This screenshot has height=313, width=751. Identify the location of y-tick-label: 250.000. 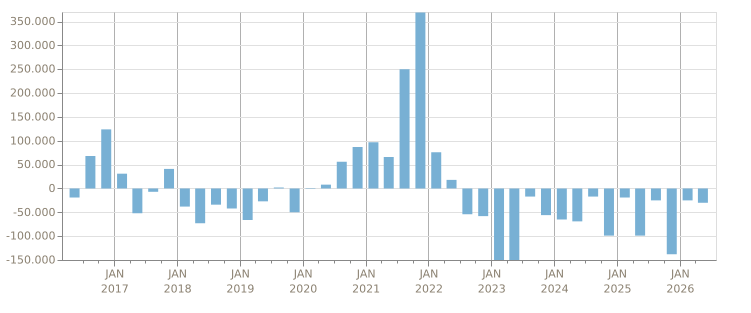
(33, 69).